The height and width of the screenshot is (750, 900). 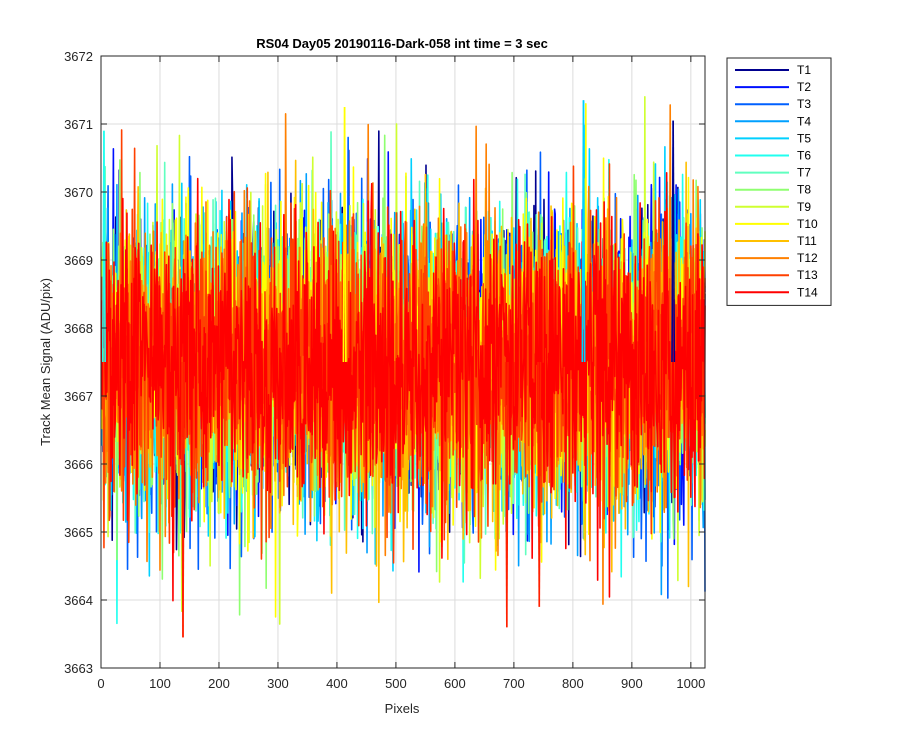 What do you see at coordinates (100, 683) in the screenshot?
I see `x-tick-label: 0` at bounding box center [100, 683].